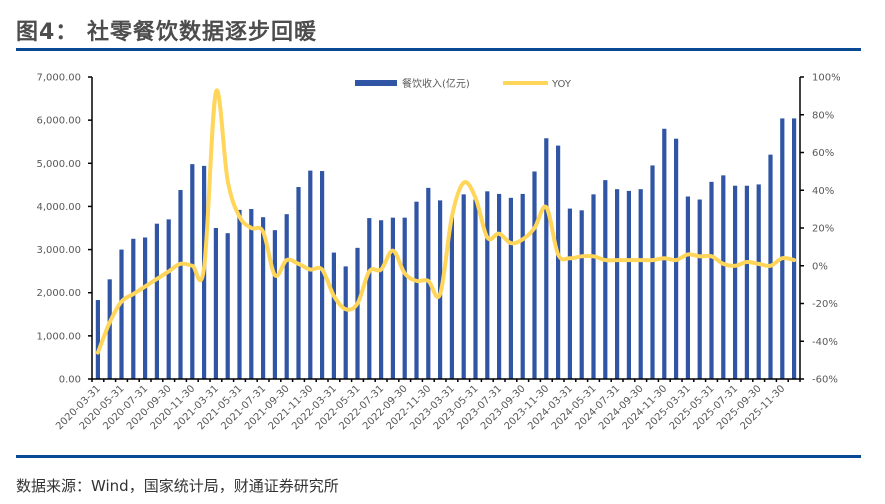  What do you see at coordinates (436, 83) in the screenshot?
I see `legend-label-bar: 餐饮收入(亿元)` at bounding box center [436, 83].